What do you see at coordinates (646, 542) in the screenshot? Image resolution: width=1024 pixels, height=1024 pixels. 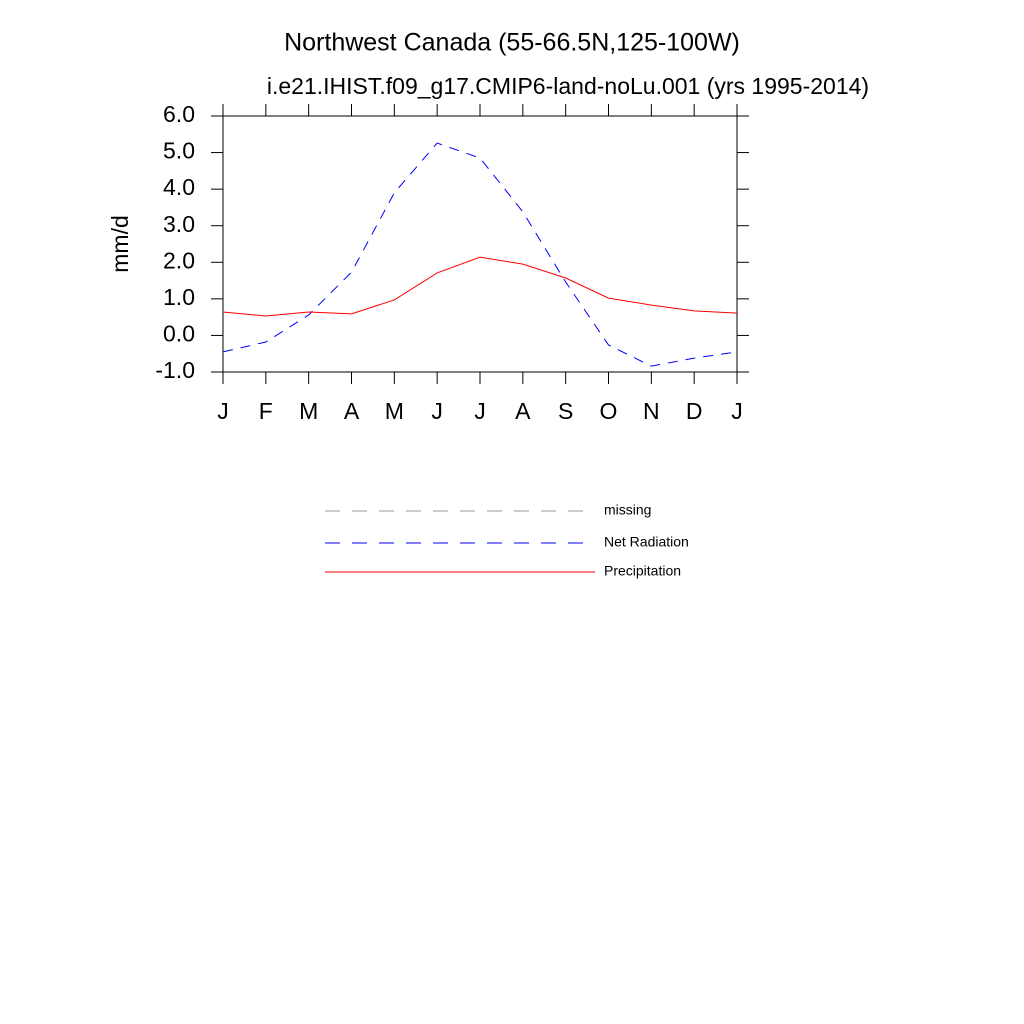 I see `legend-label: Net Radiation` at bounding box center [646, 542].